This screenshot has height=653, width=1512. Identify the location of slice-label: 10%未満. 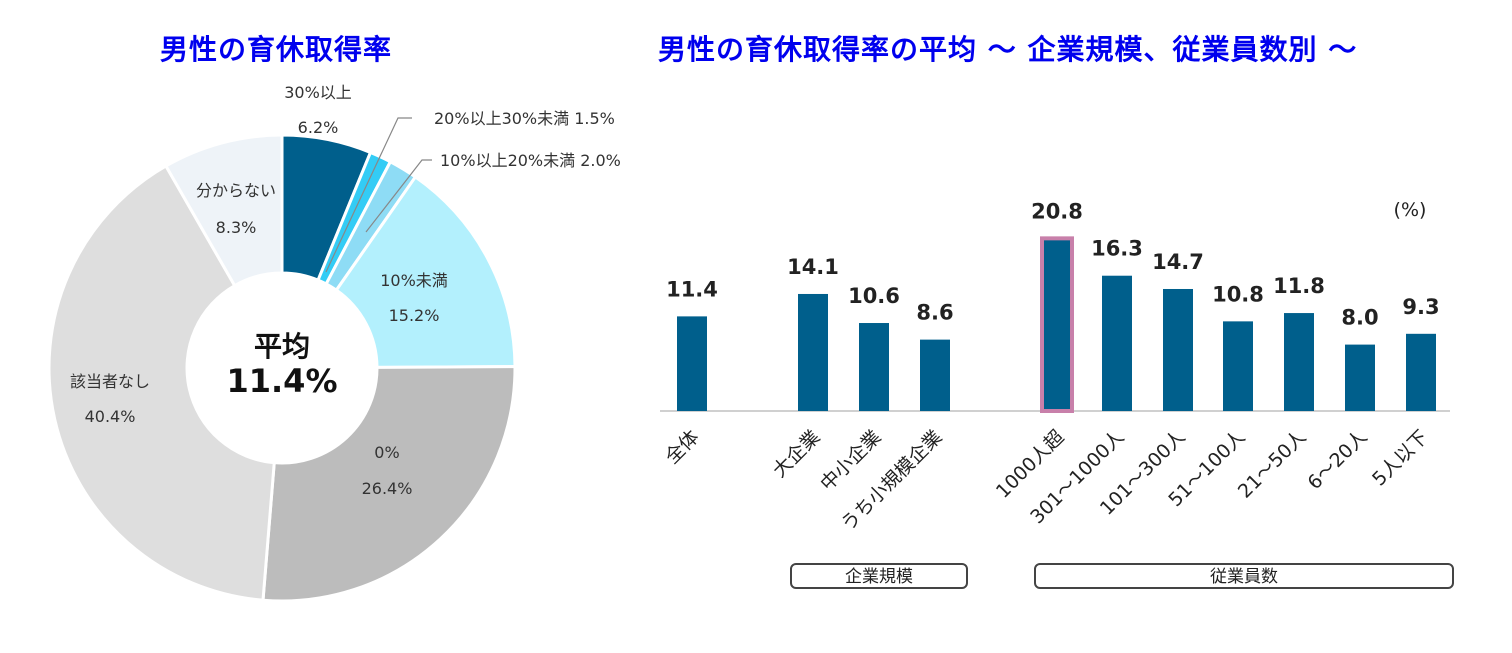
(414, 280).